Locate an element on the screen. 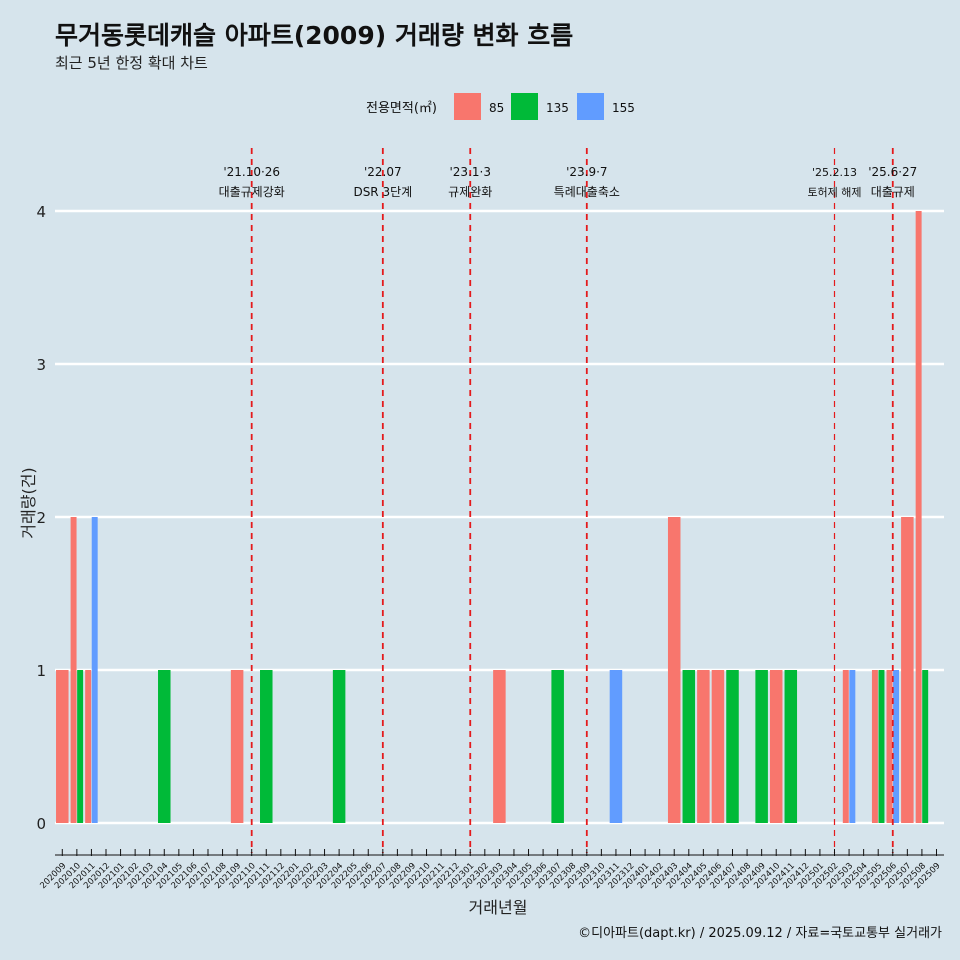 The image size is (960, 960). event-date: '23.1·3 is located at coordinates (470, 172).